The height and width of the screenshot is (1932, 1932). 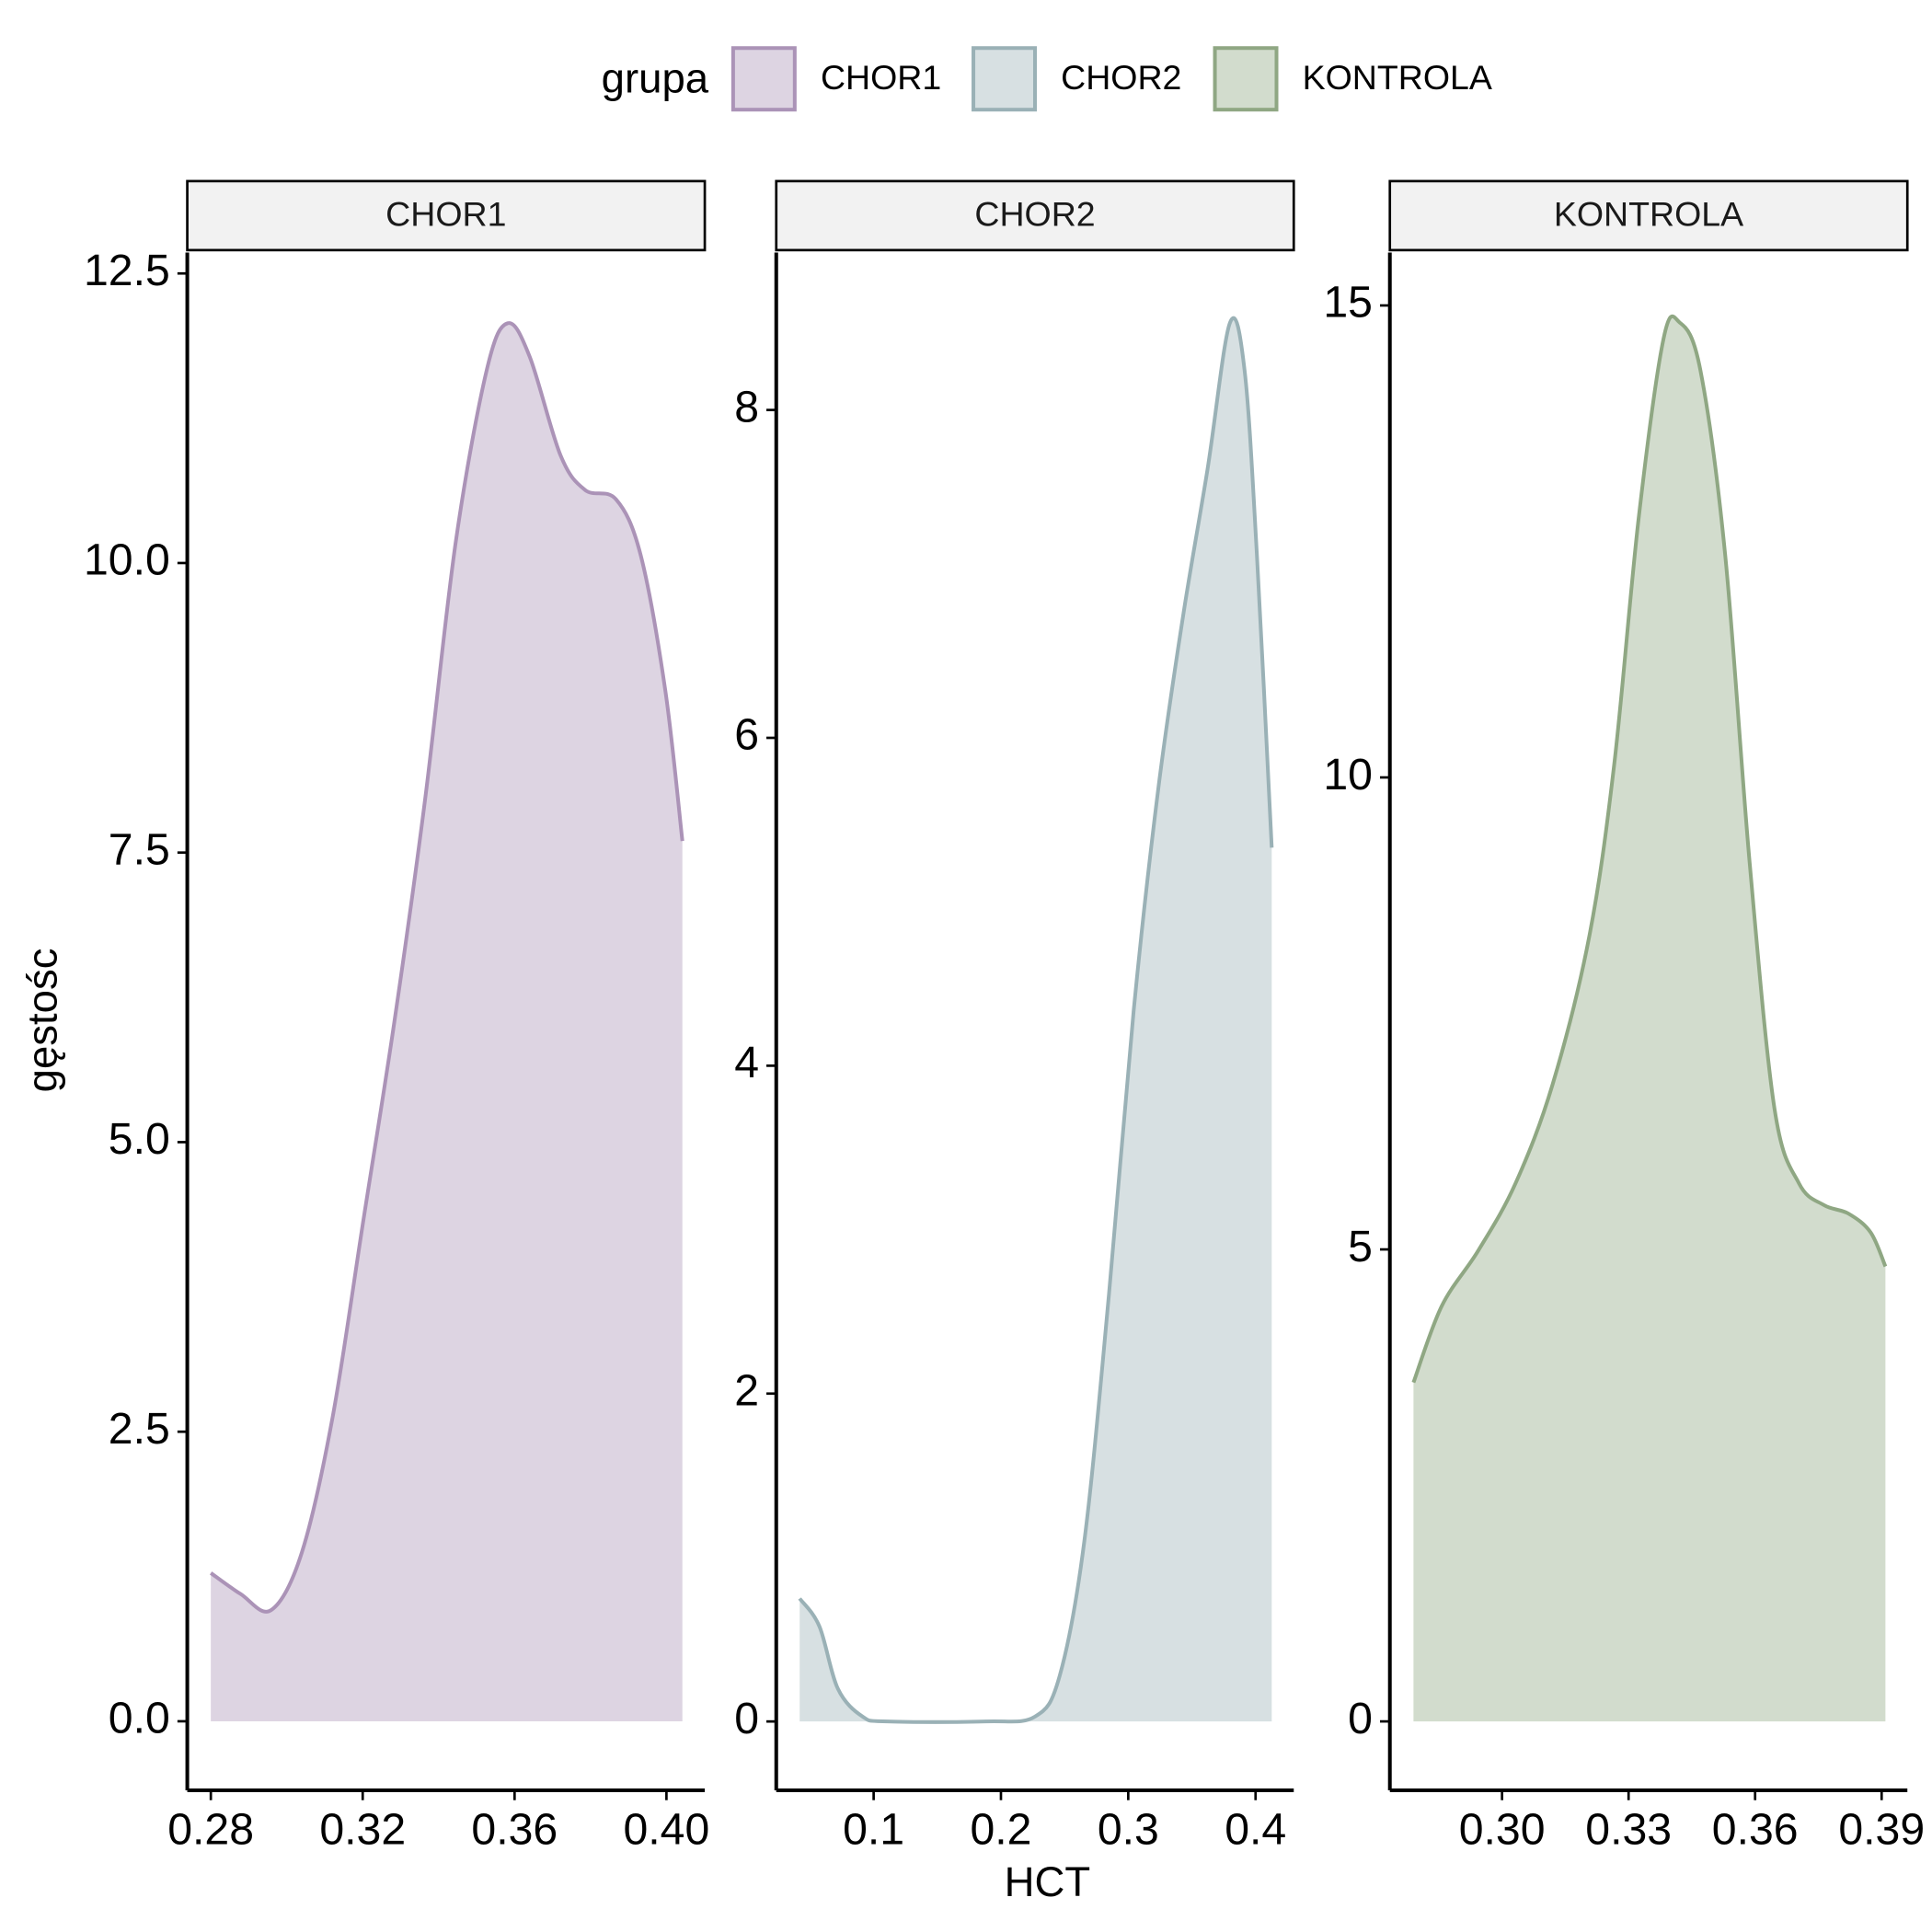 What do you see at coordinates (139, 849) in the screenshot?
I see `y-tick-label: 7.5` at bounding box center [139, 849].